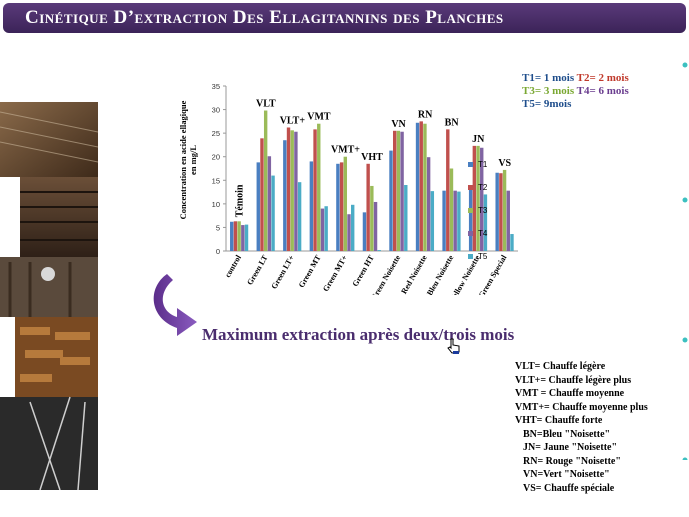 This screenshot has width=689, height=517. Describe the element at coordinates (483, 210) in the screenshot. I see `legend-label-t3: T3` at that location.